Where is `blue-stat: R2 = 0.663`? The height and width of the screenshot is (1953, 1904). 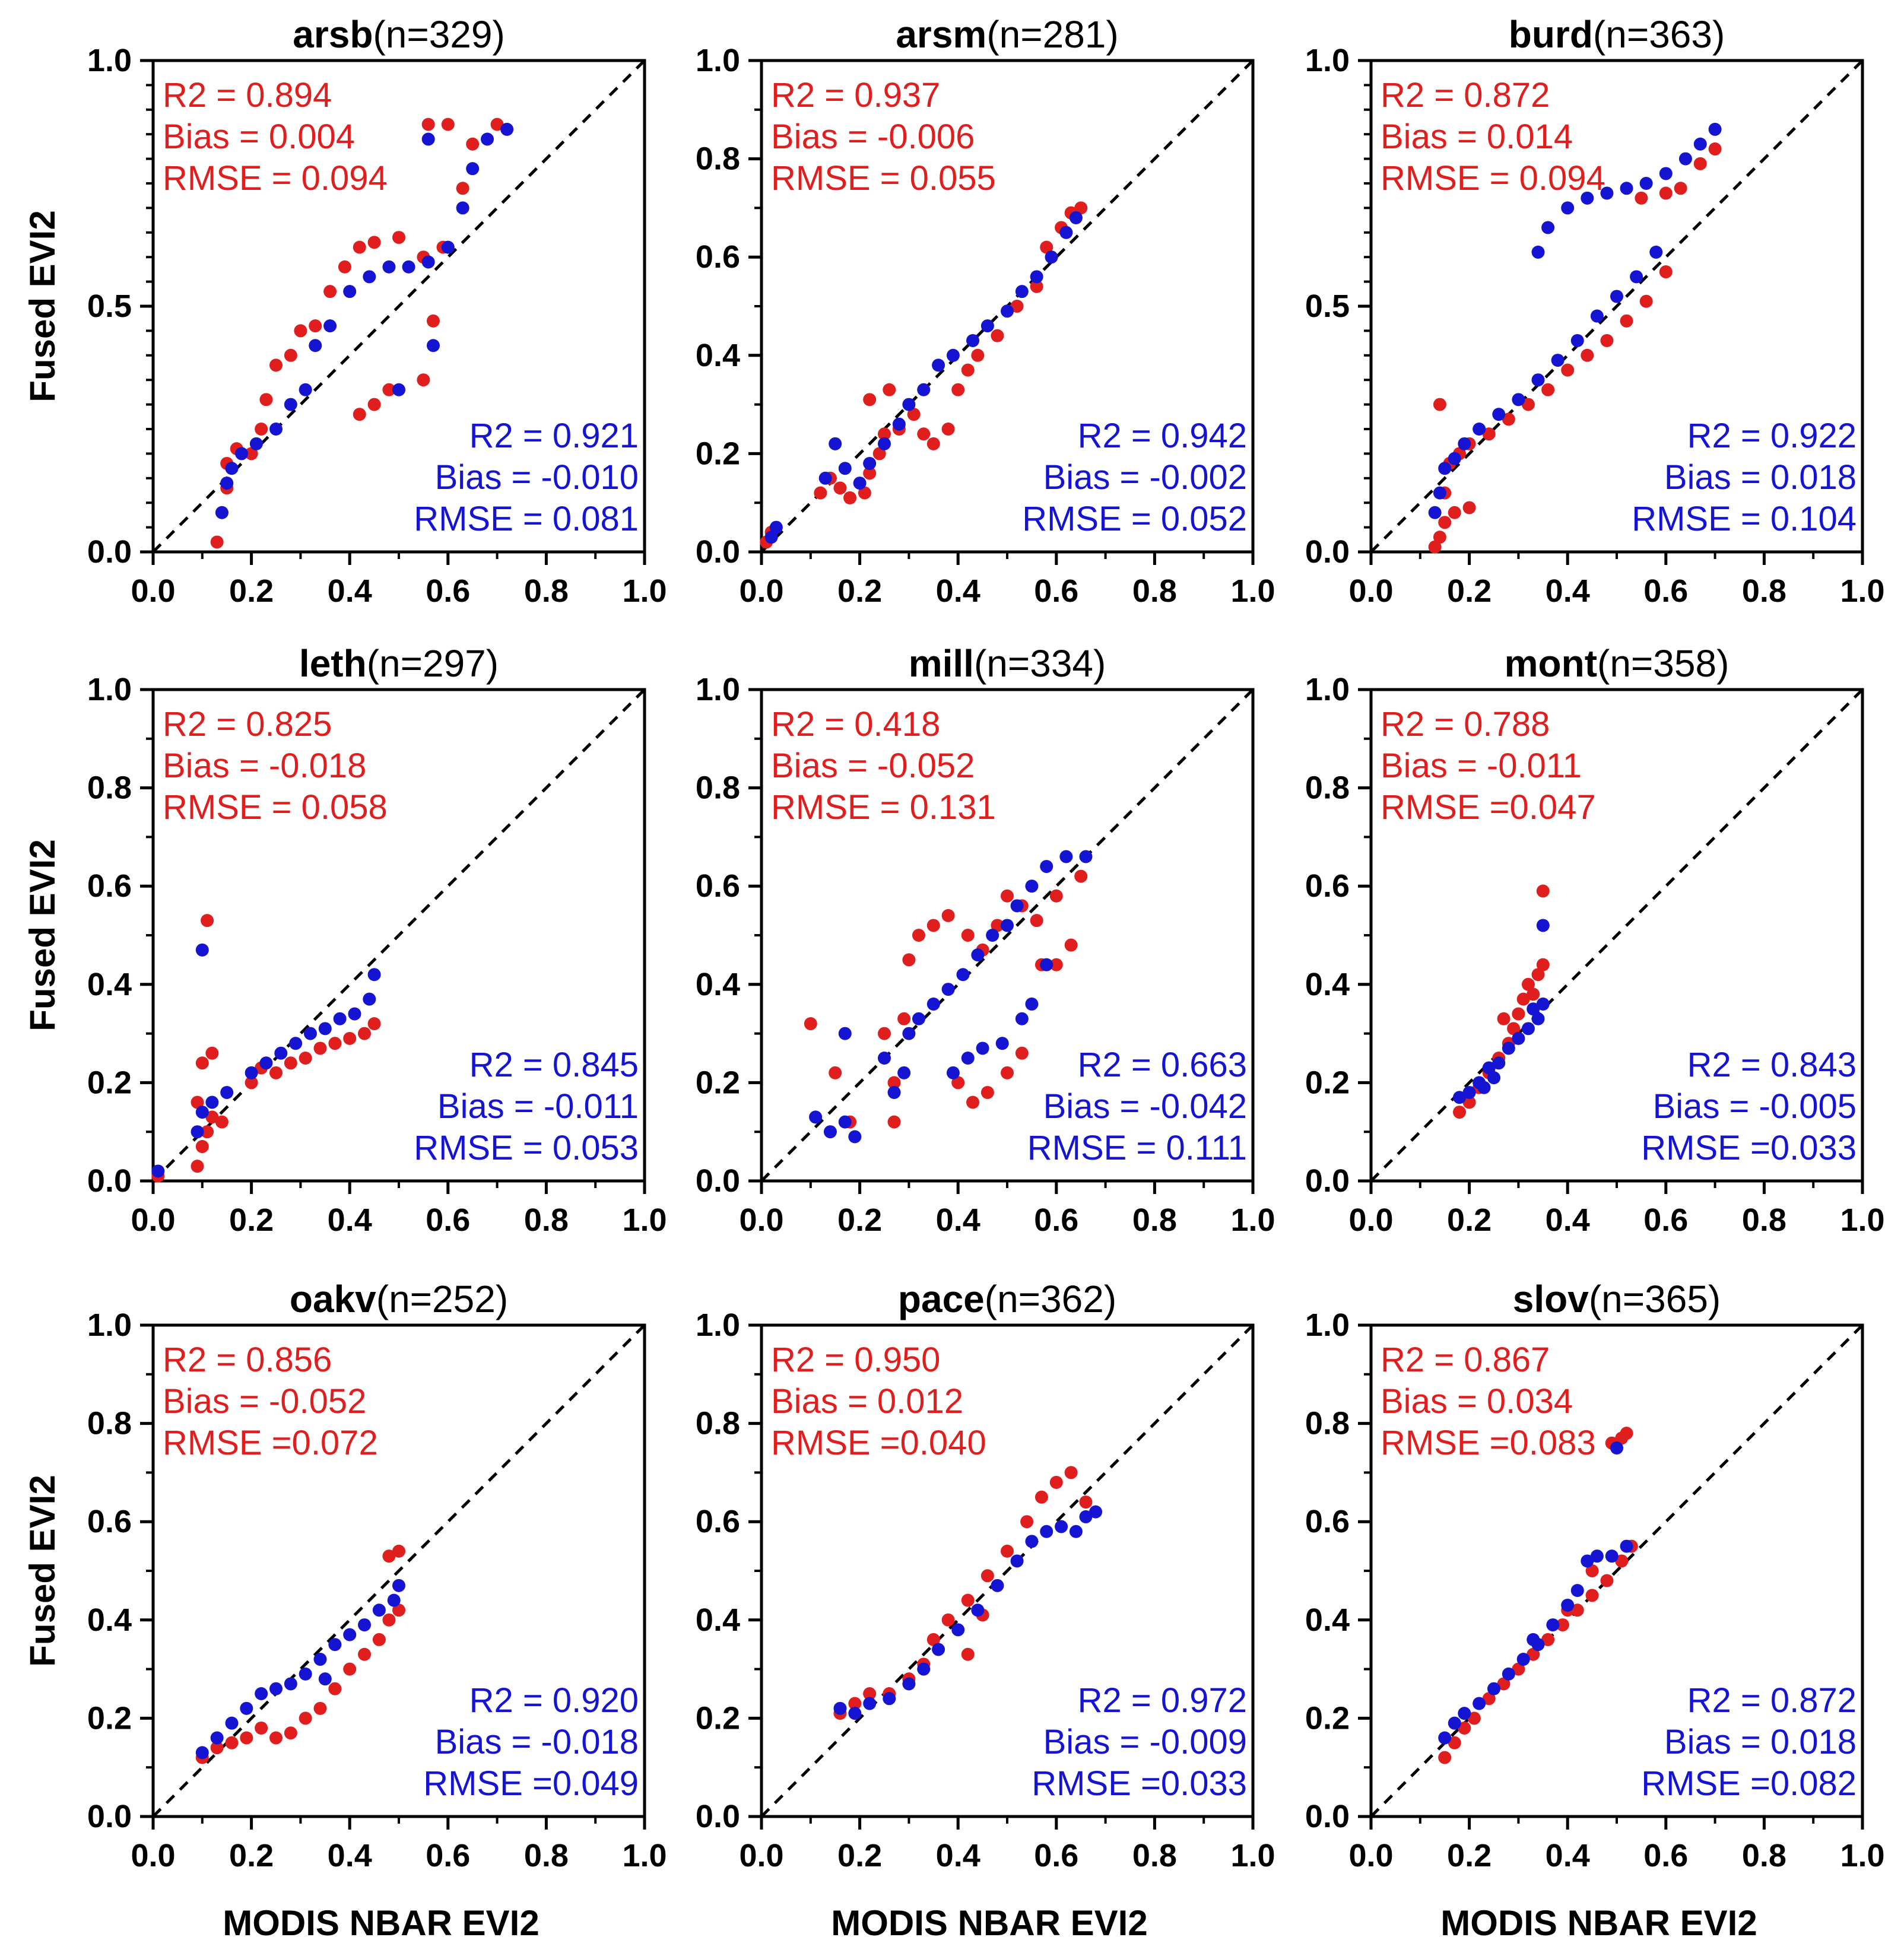 blue-stat: R2 = 0.663 is located at coordinates (1162, 1065).